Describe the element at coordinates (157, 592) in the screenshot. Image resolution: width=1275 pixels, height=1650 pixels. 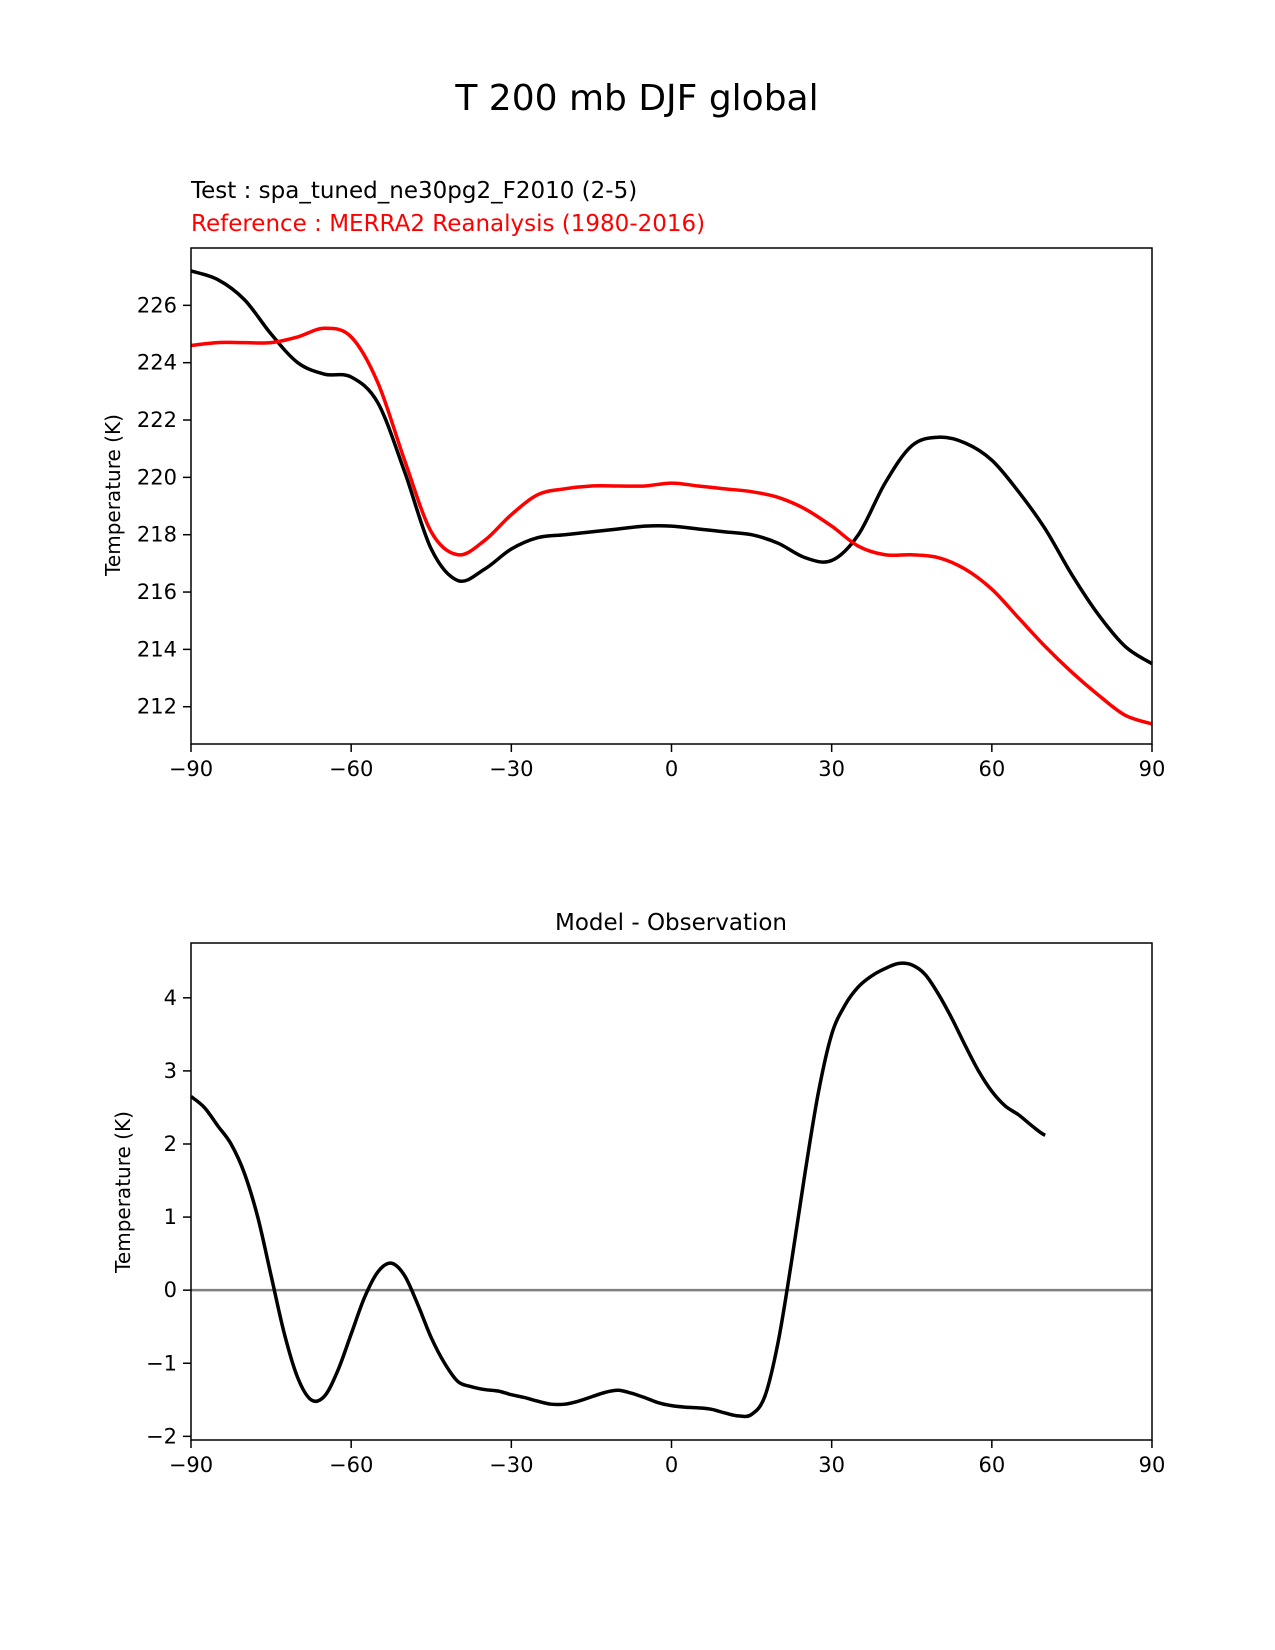
I see `y-tick-label: 216` at that location.